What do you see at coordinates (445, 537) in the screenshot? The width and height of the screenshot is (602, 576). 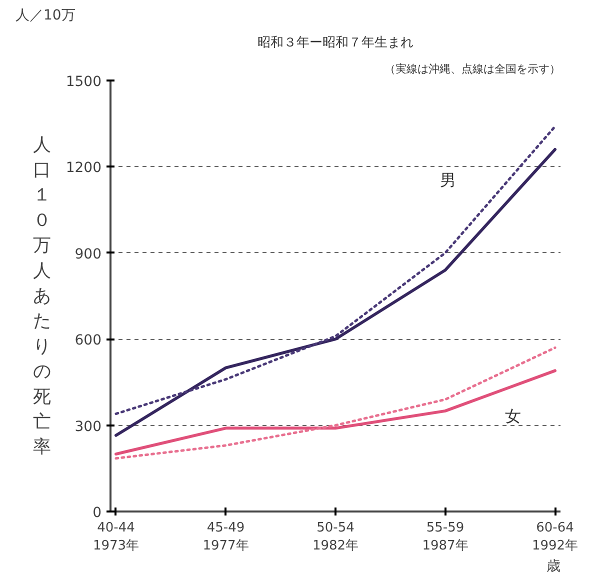 I see `x-tick-label: 55-59 1987年` at bounding box center [445, 537].